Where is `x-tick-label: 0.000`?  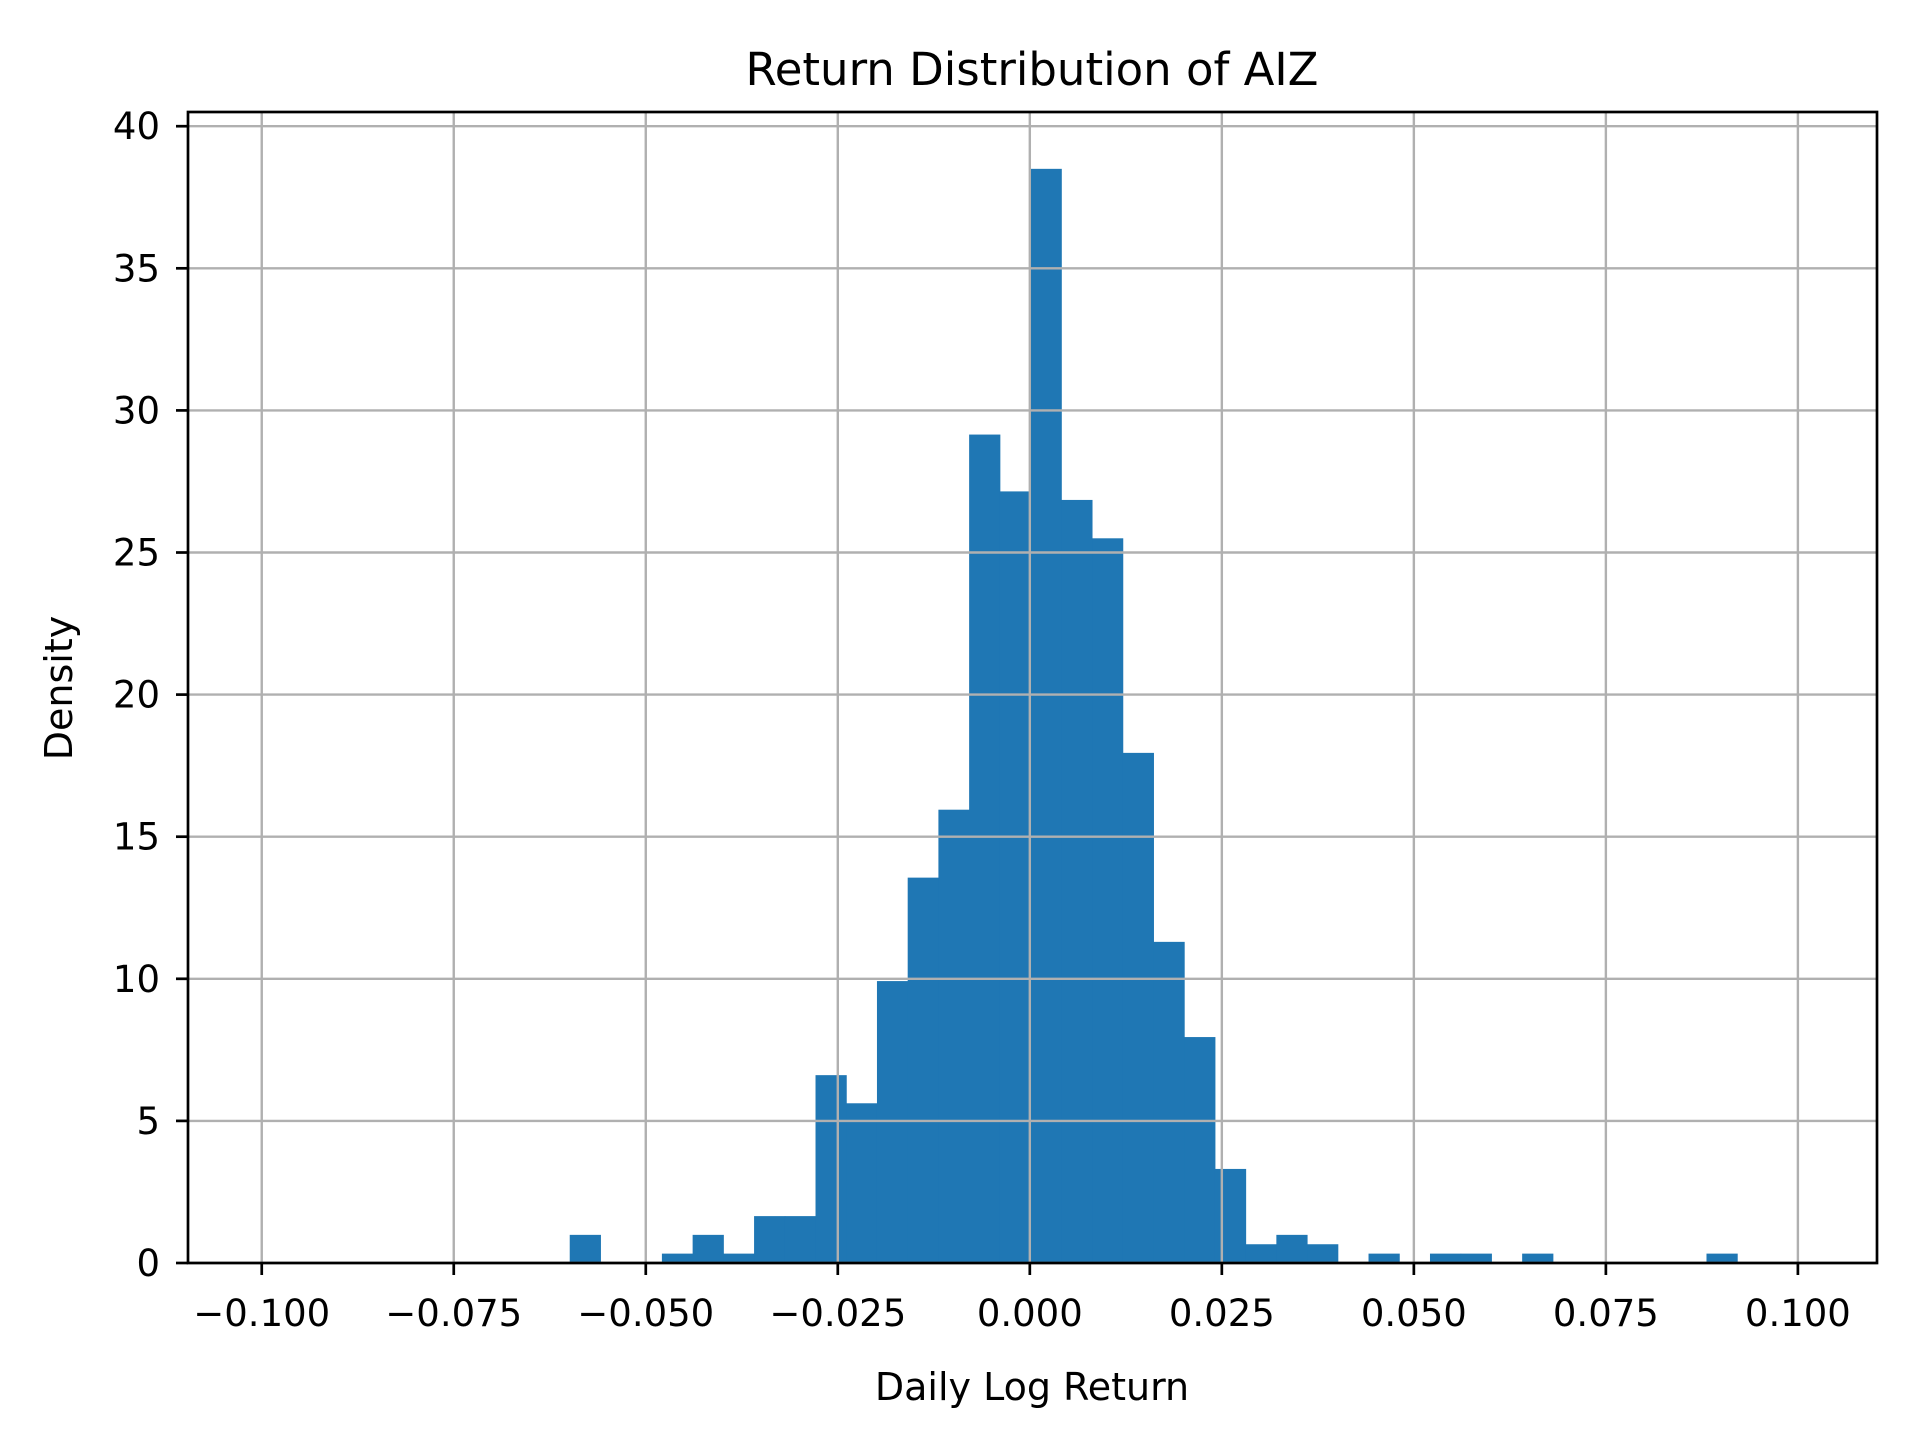 x-tick-label: 0.000 is located at coordinates (1030, 1313).